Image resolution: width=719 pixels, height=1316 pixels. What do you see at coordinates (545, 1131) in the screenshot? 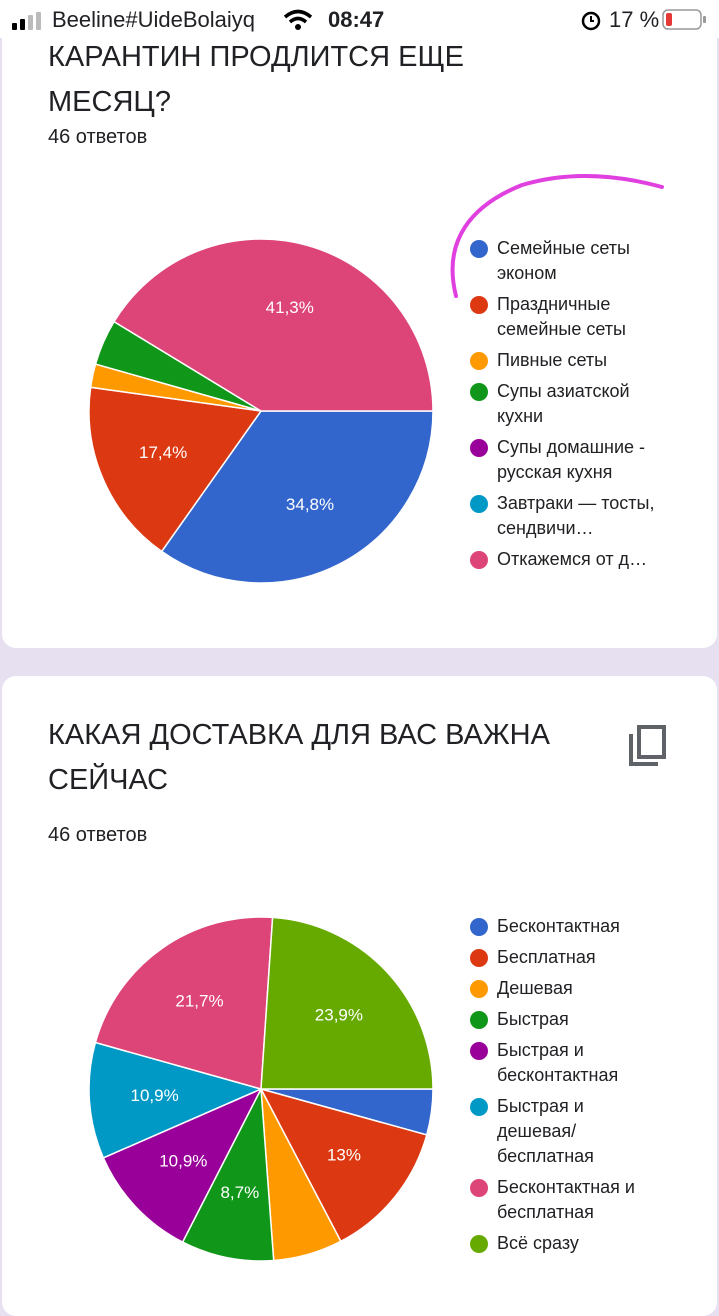
I see `legend-label: Быстрая и дешевая/ бесплатная` at bounding box center [545, 1131].